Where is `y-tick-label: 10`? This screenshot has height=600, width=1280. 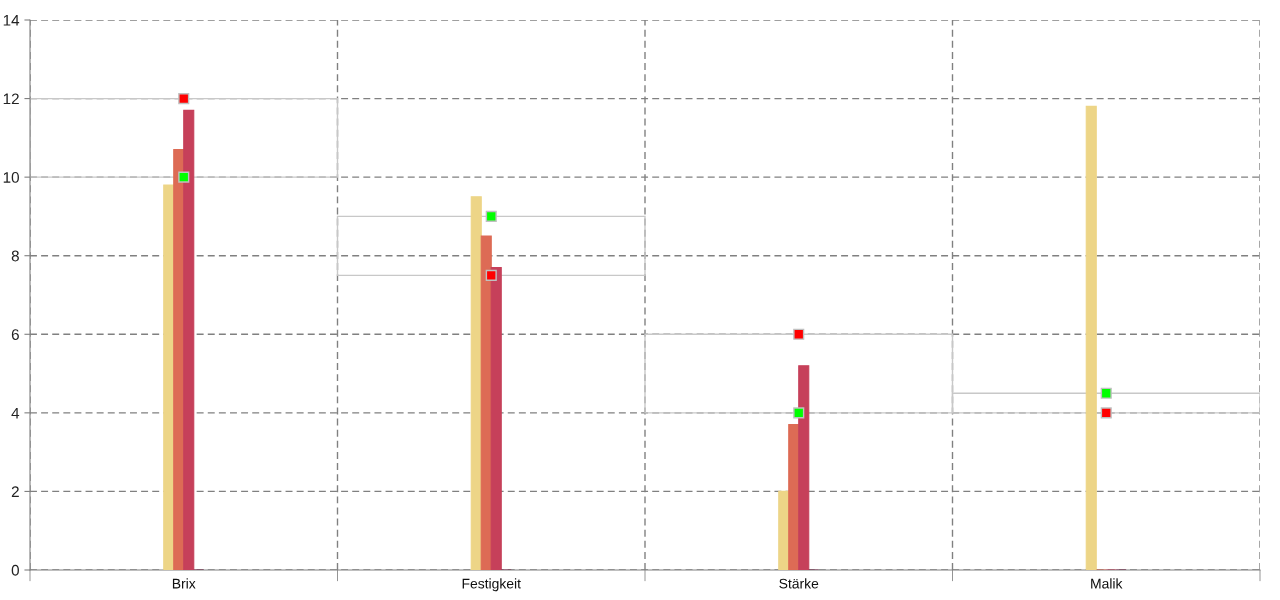
y-tick-label: 10 is located at coordinates (11, 177).